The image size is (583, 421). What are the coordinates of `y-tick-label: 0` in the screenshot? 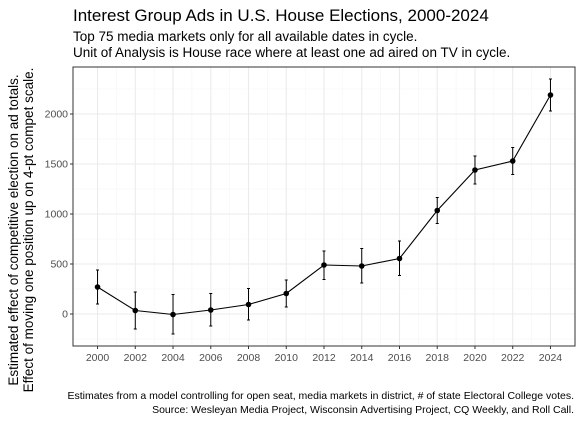 It's located at (65, 315).